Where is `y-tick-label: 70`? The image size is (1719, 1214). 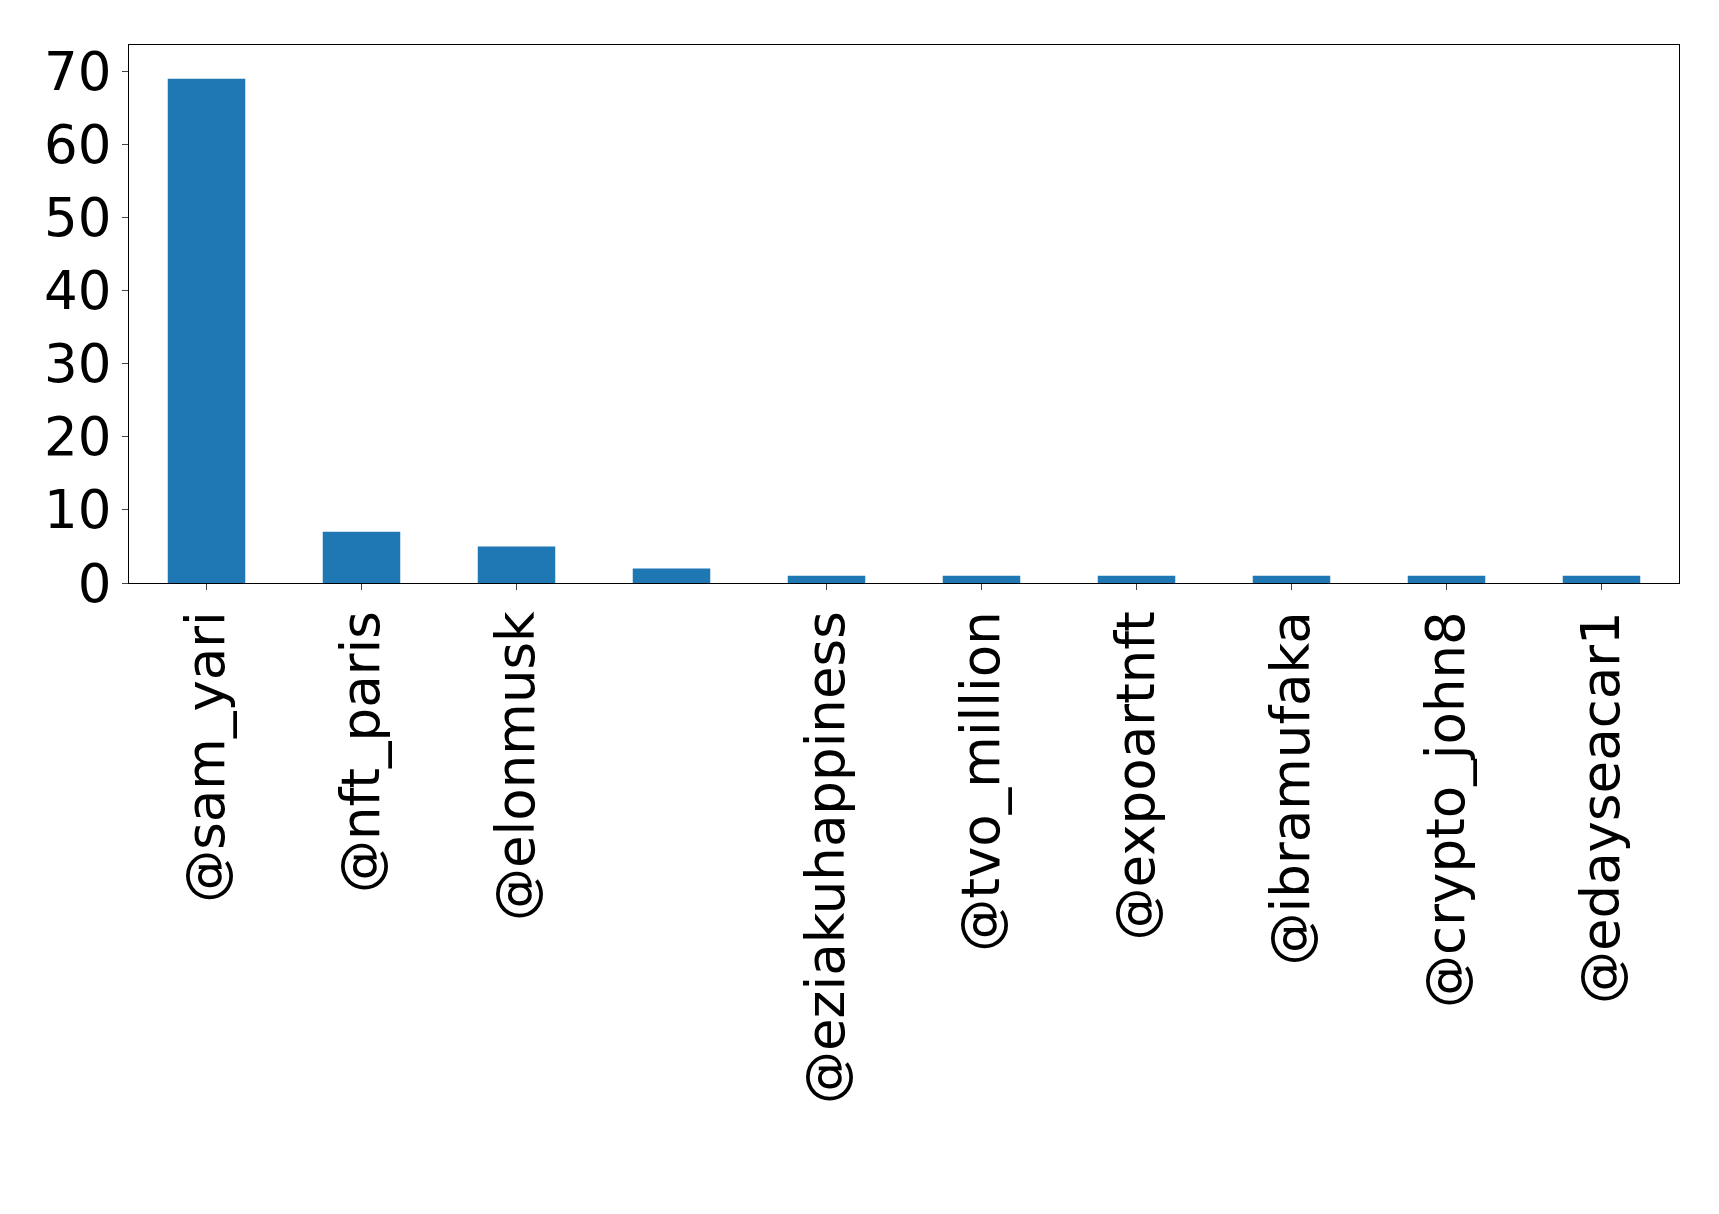 y-tick-label: 70 is located at coordinates (77, 71).